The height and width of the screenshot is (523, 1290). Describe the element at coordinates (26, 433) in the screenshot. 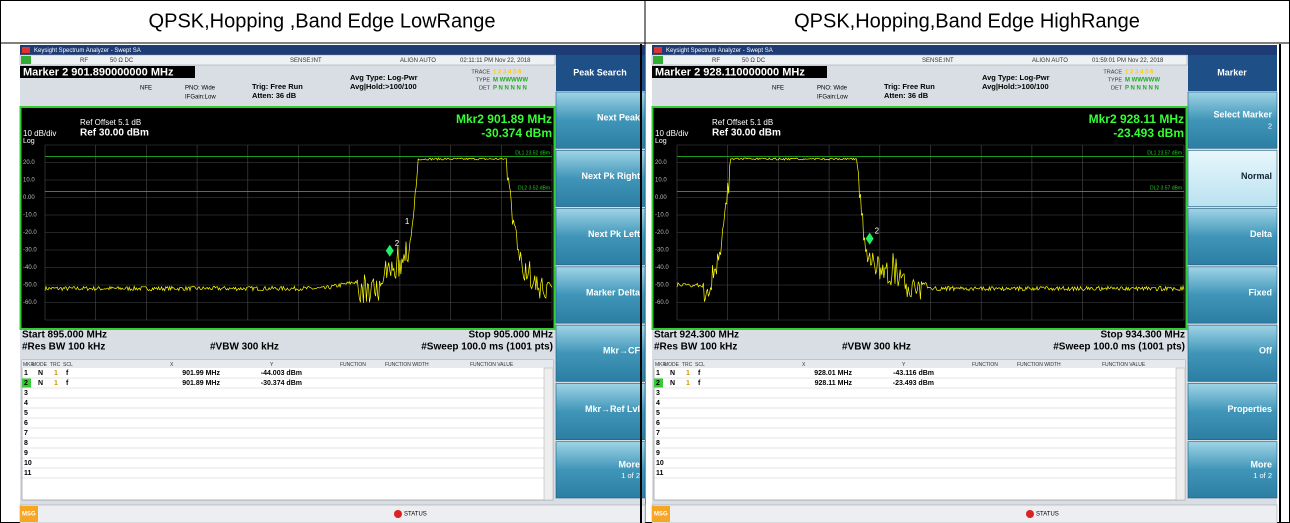

I see `label: 7` at that location.